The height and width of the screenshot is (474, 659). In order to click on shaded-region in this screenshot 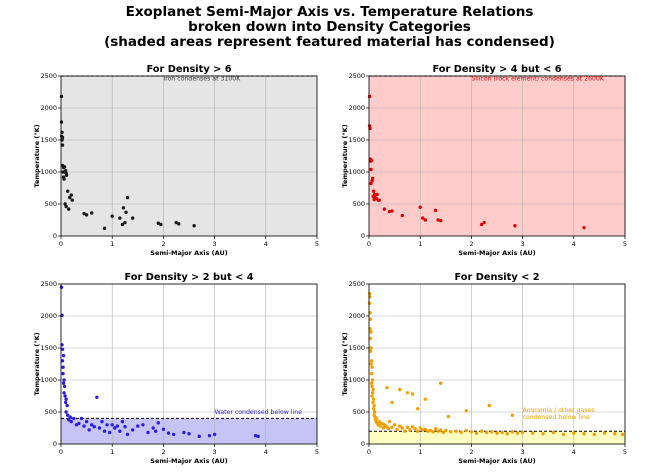, I will do `click(189, 156)`.